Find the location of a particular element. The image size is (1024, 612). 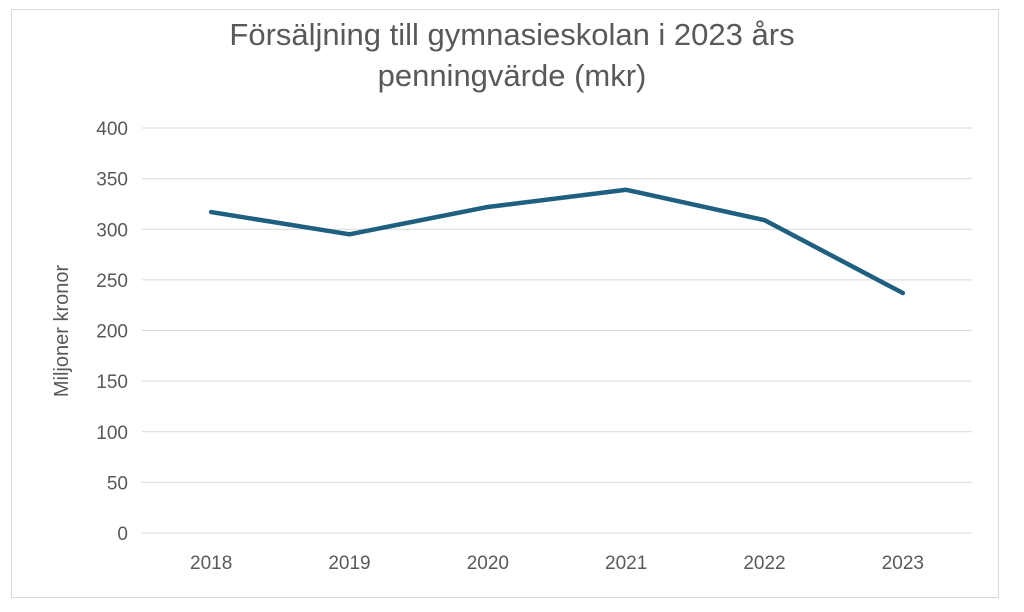

y-tick-label-150: 150 is located at coordinates (112, 382).